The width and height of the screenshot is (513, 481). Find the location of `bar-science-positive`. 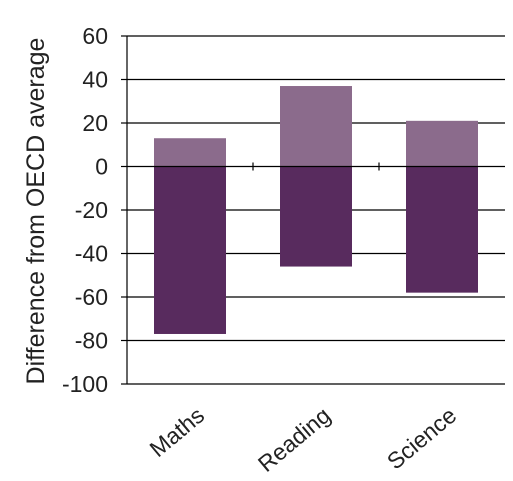

bar-science-positive is located at coordinates (442, 143).